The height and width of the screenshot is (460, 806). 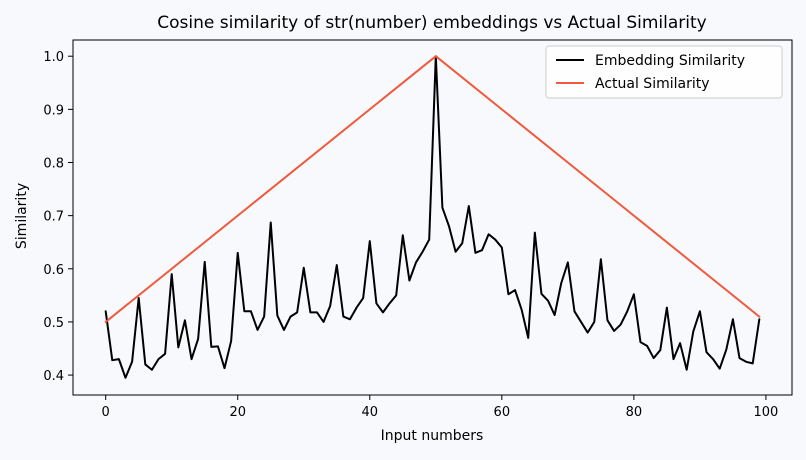 What do you see at coordinates (766, 412) in the screenshot?
I see `x-tick-label: 100` at bounding box center [766, 412].